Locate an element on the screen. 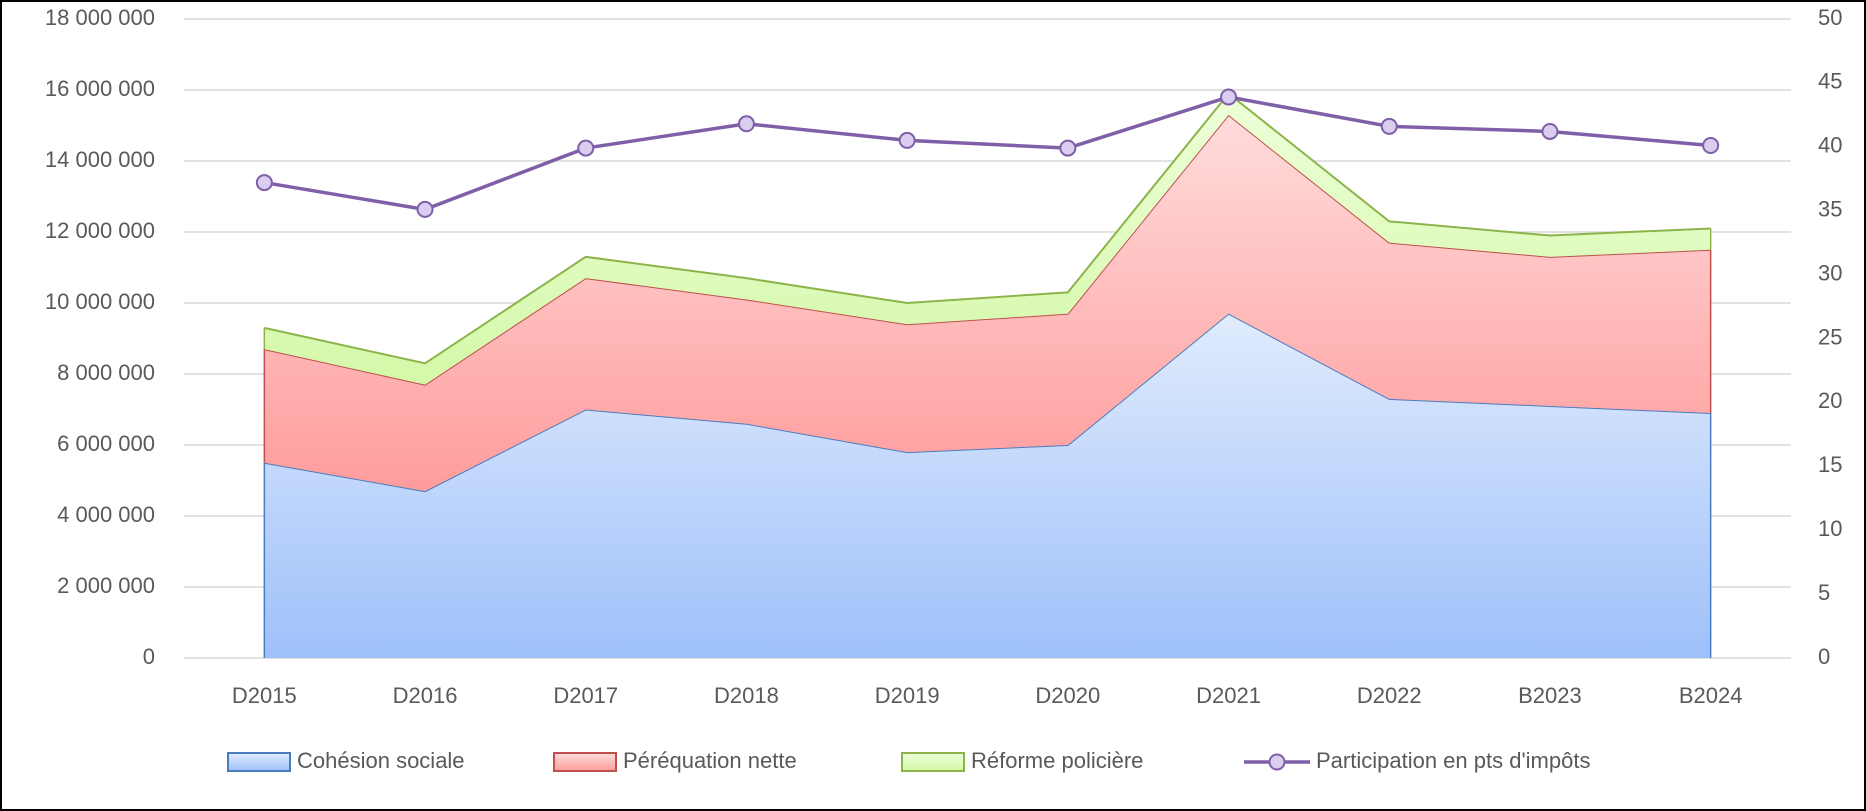 This screenshot has height=811, width=1866. x-tick-label: D2021 is located at coordinates (1228, 695).